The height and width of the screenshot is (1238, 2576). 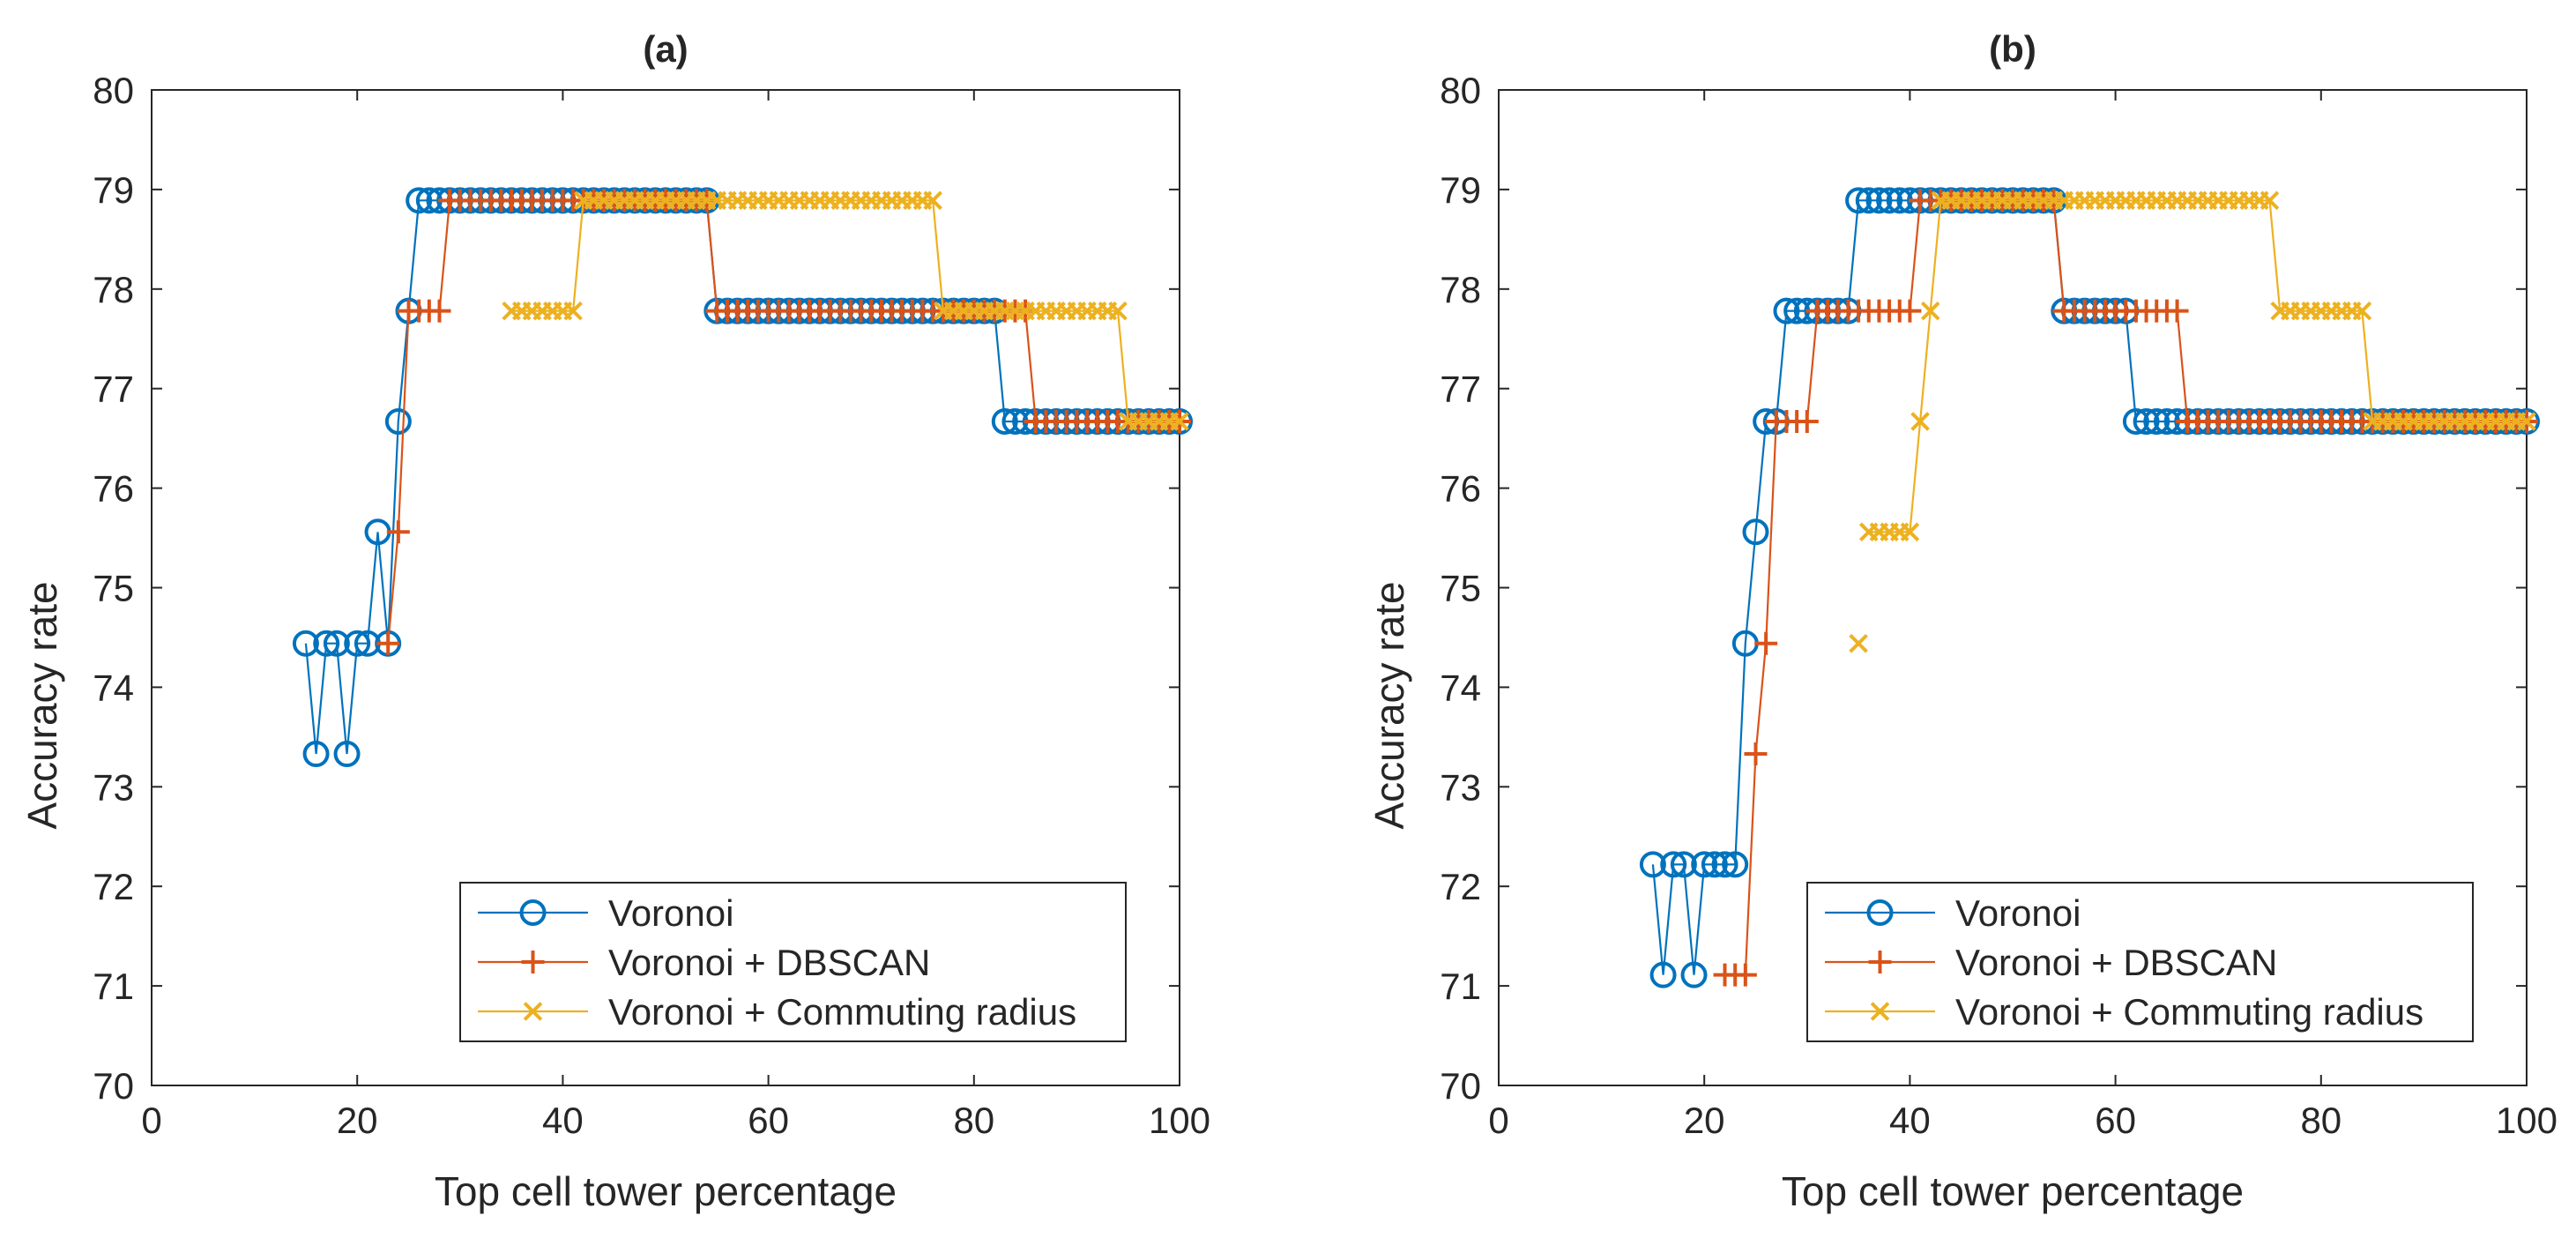 I want to click on panel-a-legend-commuting-marker, so click(x=533, y=1012).